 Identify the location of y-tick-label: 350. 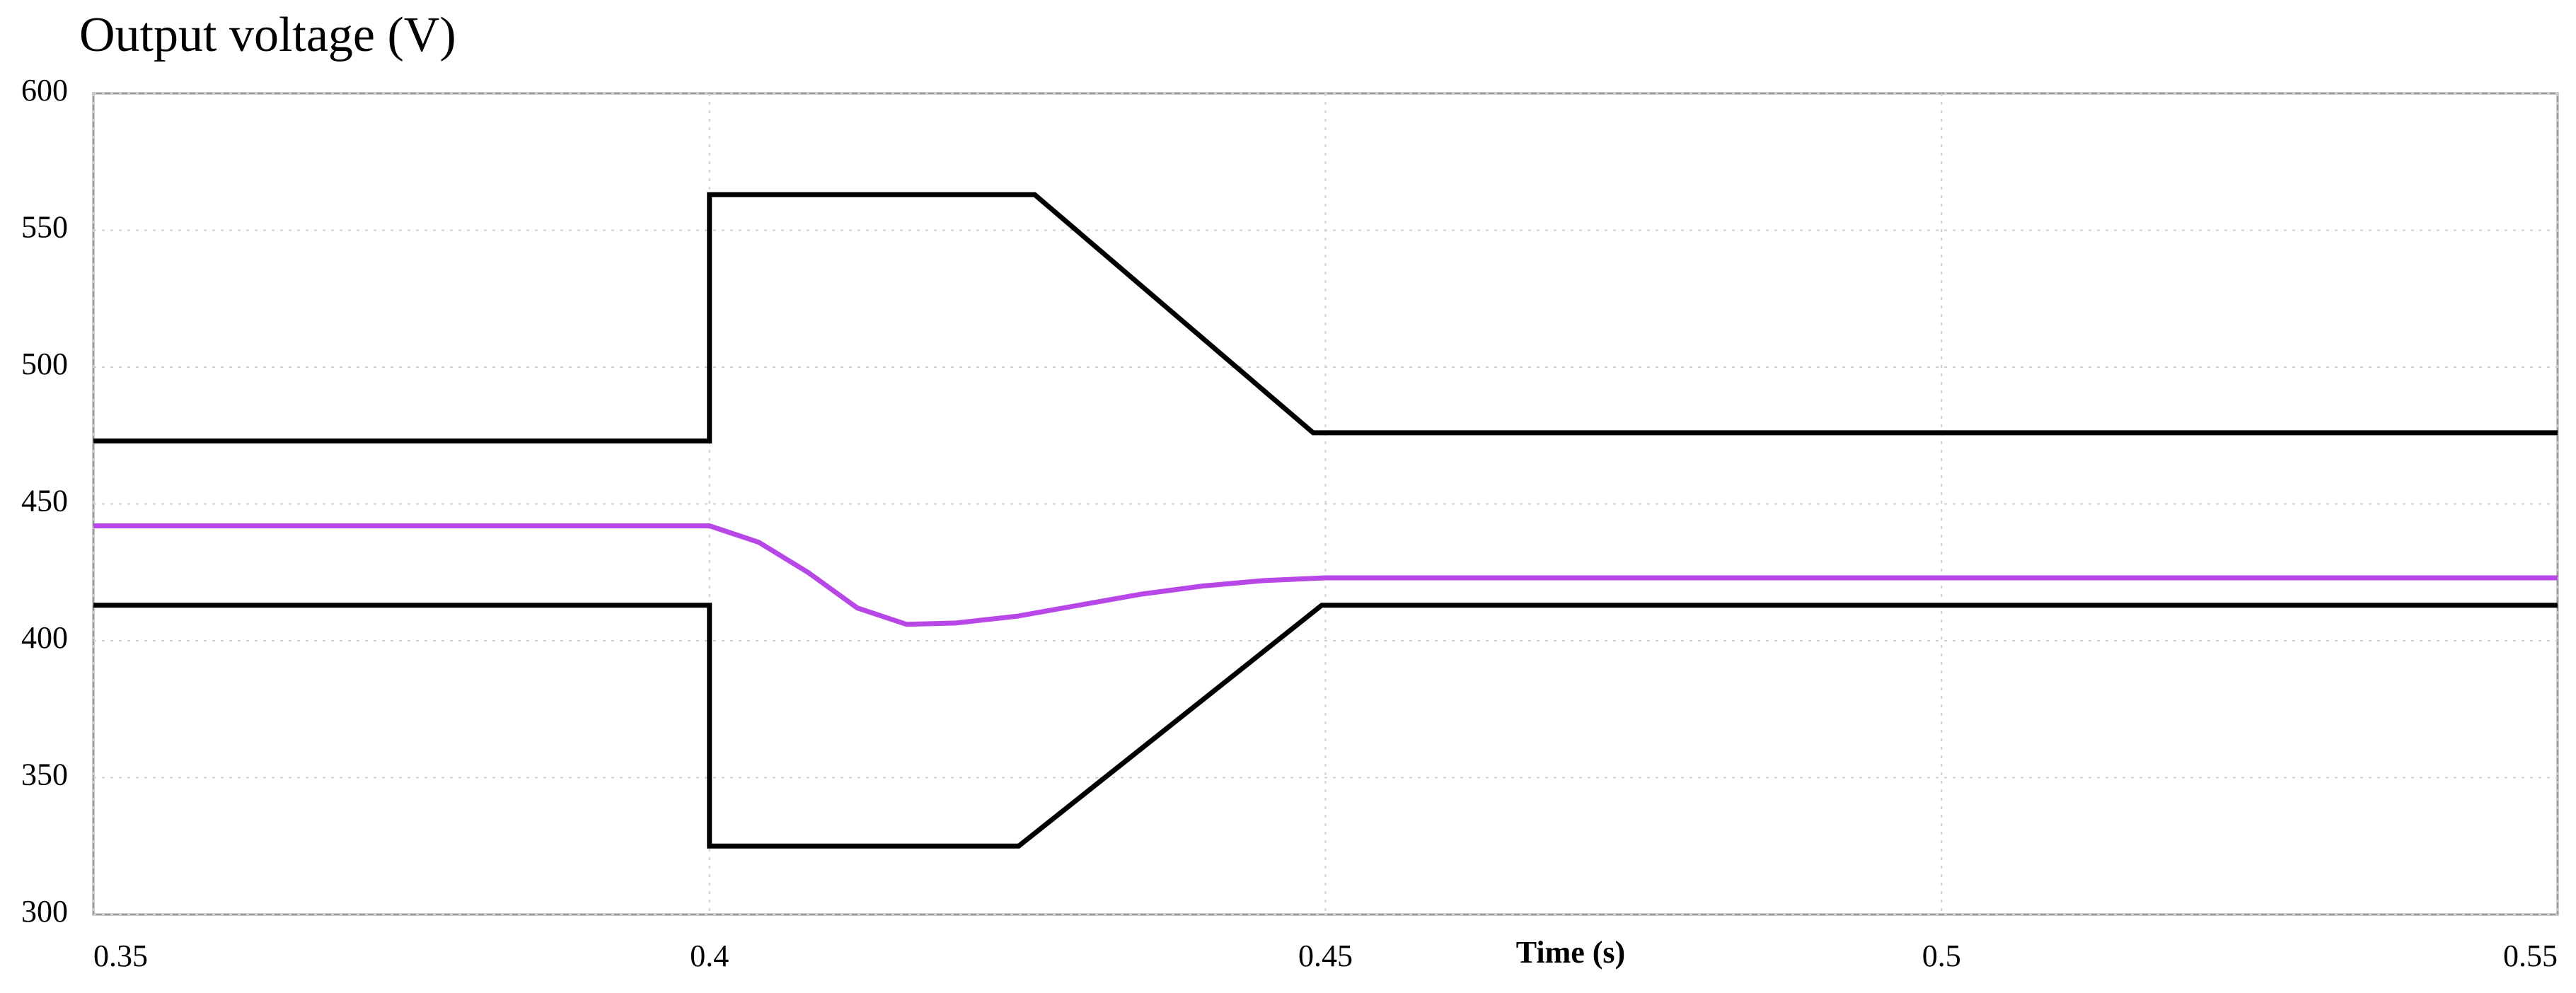
(44, 775).